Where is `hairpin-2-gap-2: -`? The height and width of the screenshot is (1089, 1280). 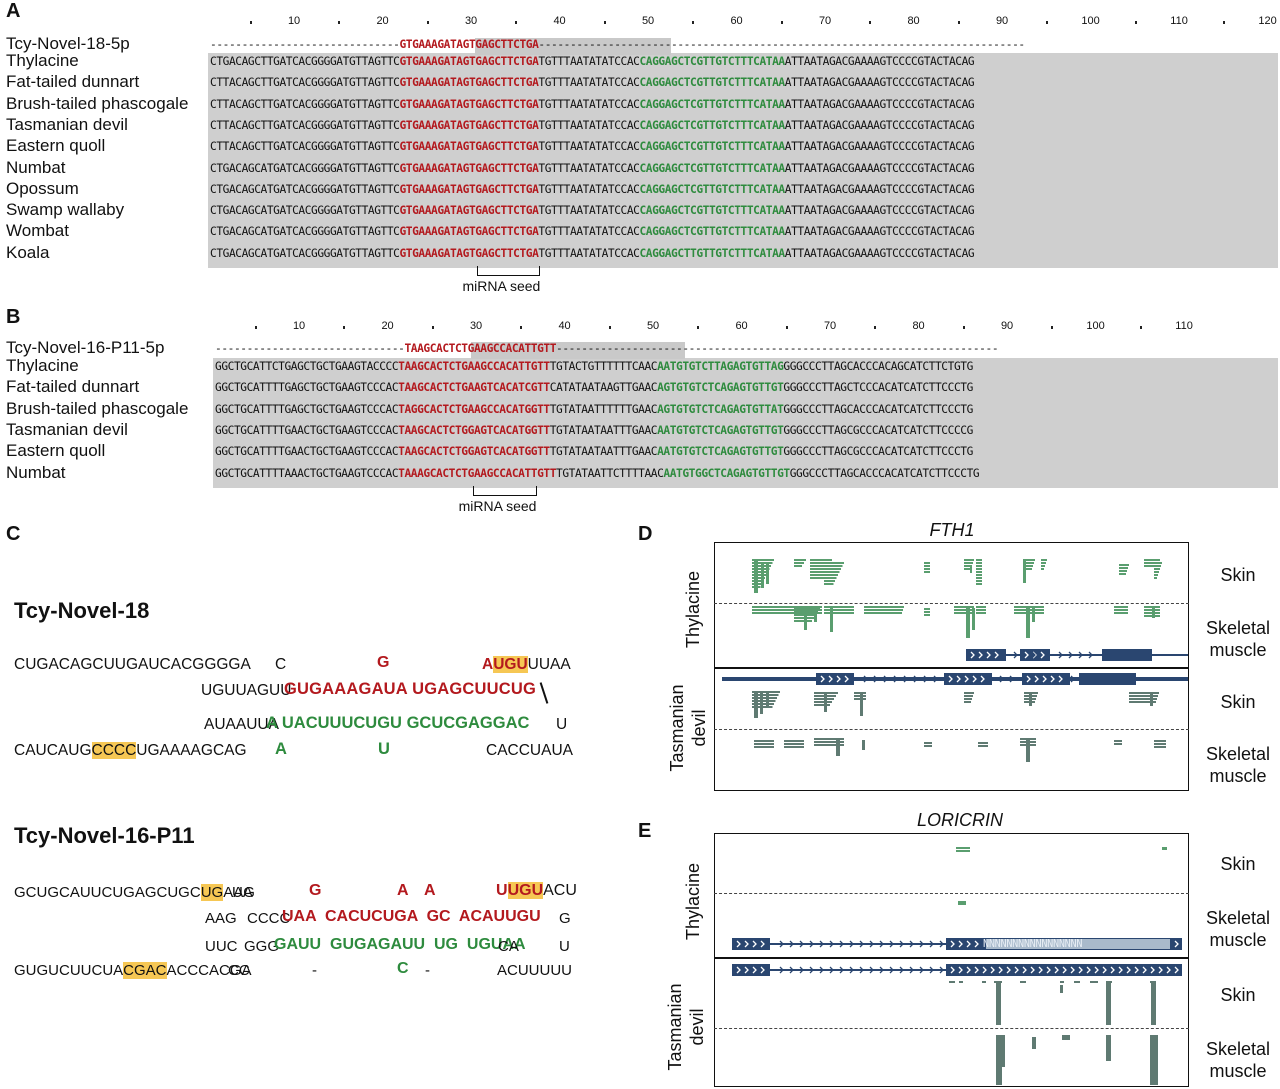
hairpin-2-gap-2: - is located at coordinates (427, 970).